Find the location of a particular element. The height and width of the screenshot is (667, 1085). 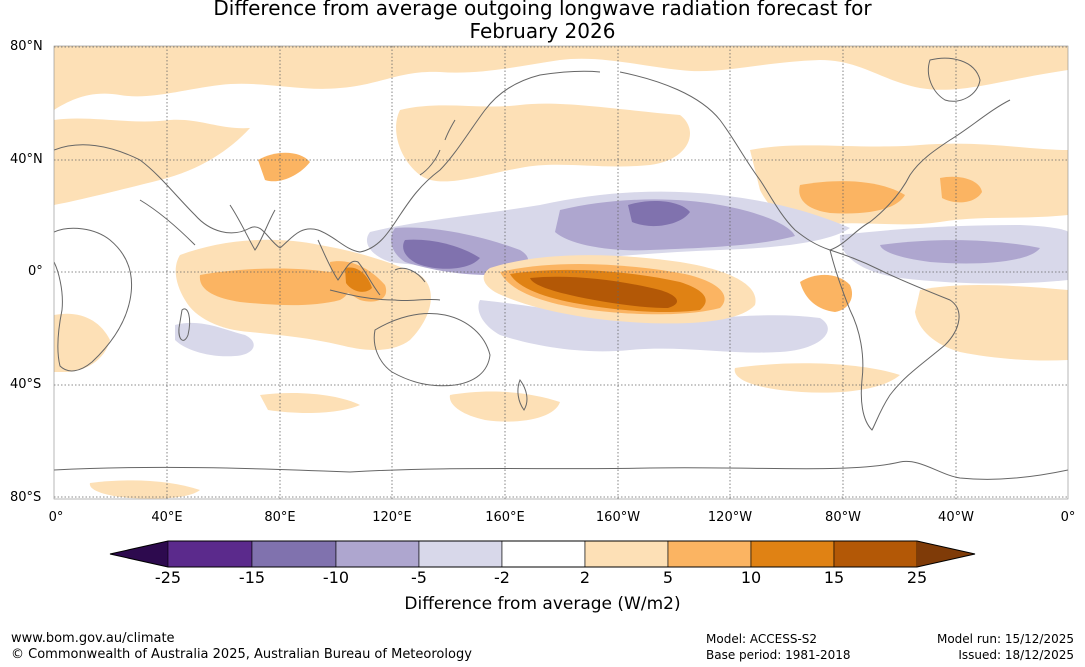

footer-model-run: Model run: 15/12/2025 is located at coordinates (1005, 639).